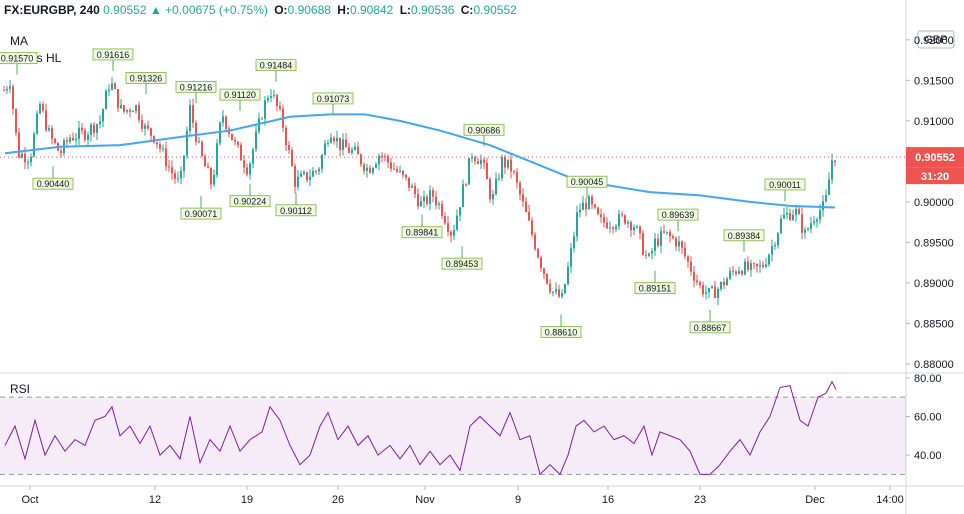 The height and width of the screenshot is (514, 964). I want to click on time-tick-label: Dec, so click(815, 500).